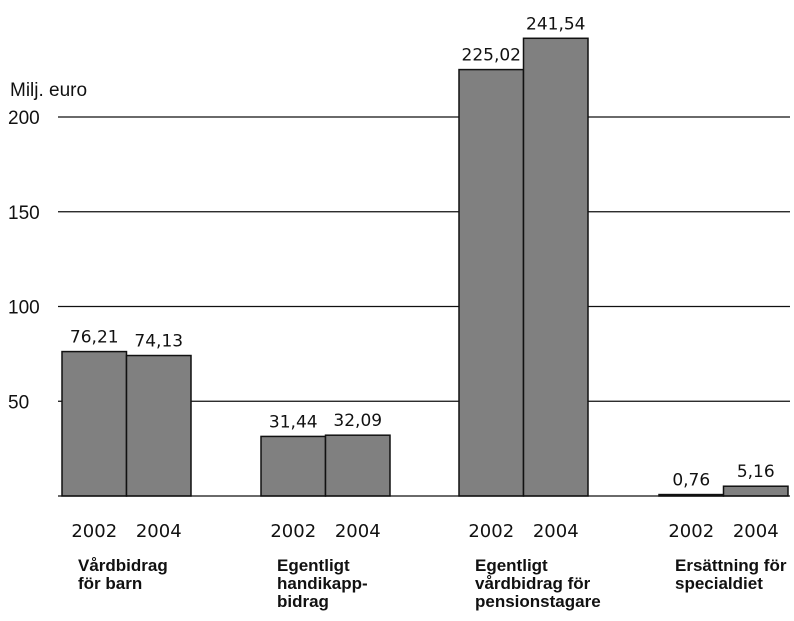 This screenshot has width=794, height=621. Describe the element at coordinates (293, 422) in the screenshot. I see `bar-value-label: 31,44` at that location.